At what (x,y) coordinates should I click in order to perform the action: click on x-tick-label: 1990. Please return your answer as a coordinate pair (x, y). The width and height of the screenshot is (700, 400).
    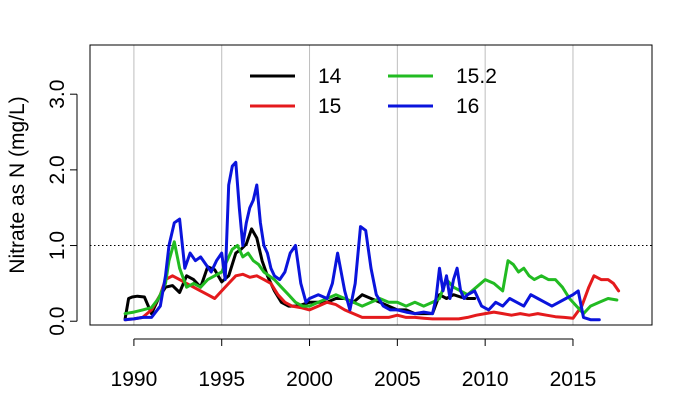
    Looking at the image, I should click on (134, 379).